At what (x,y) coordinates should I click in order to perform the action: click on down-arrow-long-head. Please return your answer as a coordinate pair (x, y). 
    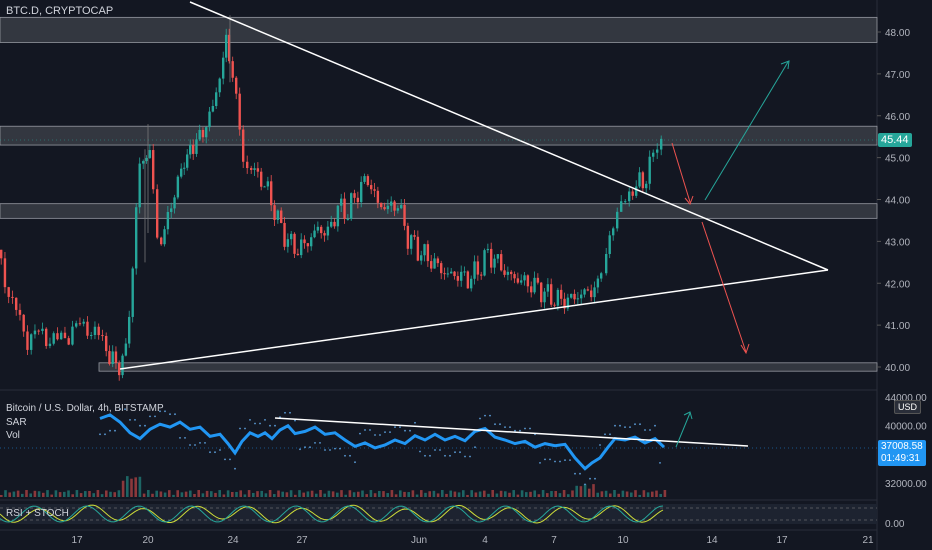
    Looking at the image, I should click on (745, 349).